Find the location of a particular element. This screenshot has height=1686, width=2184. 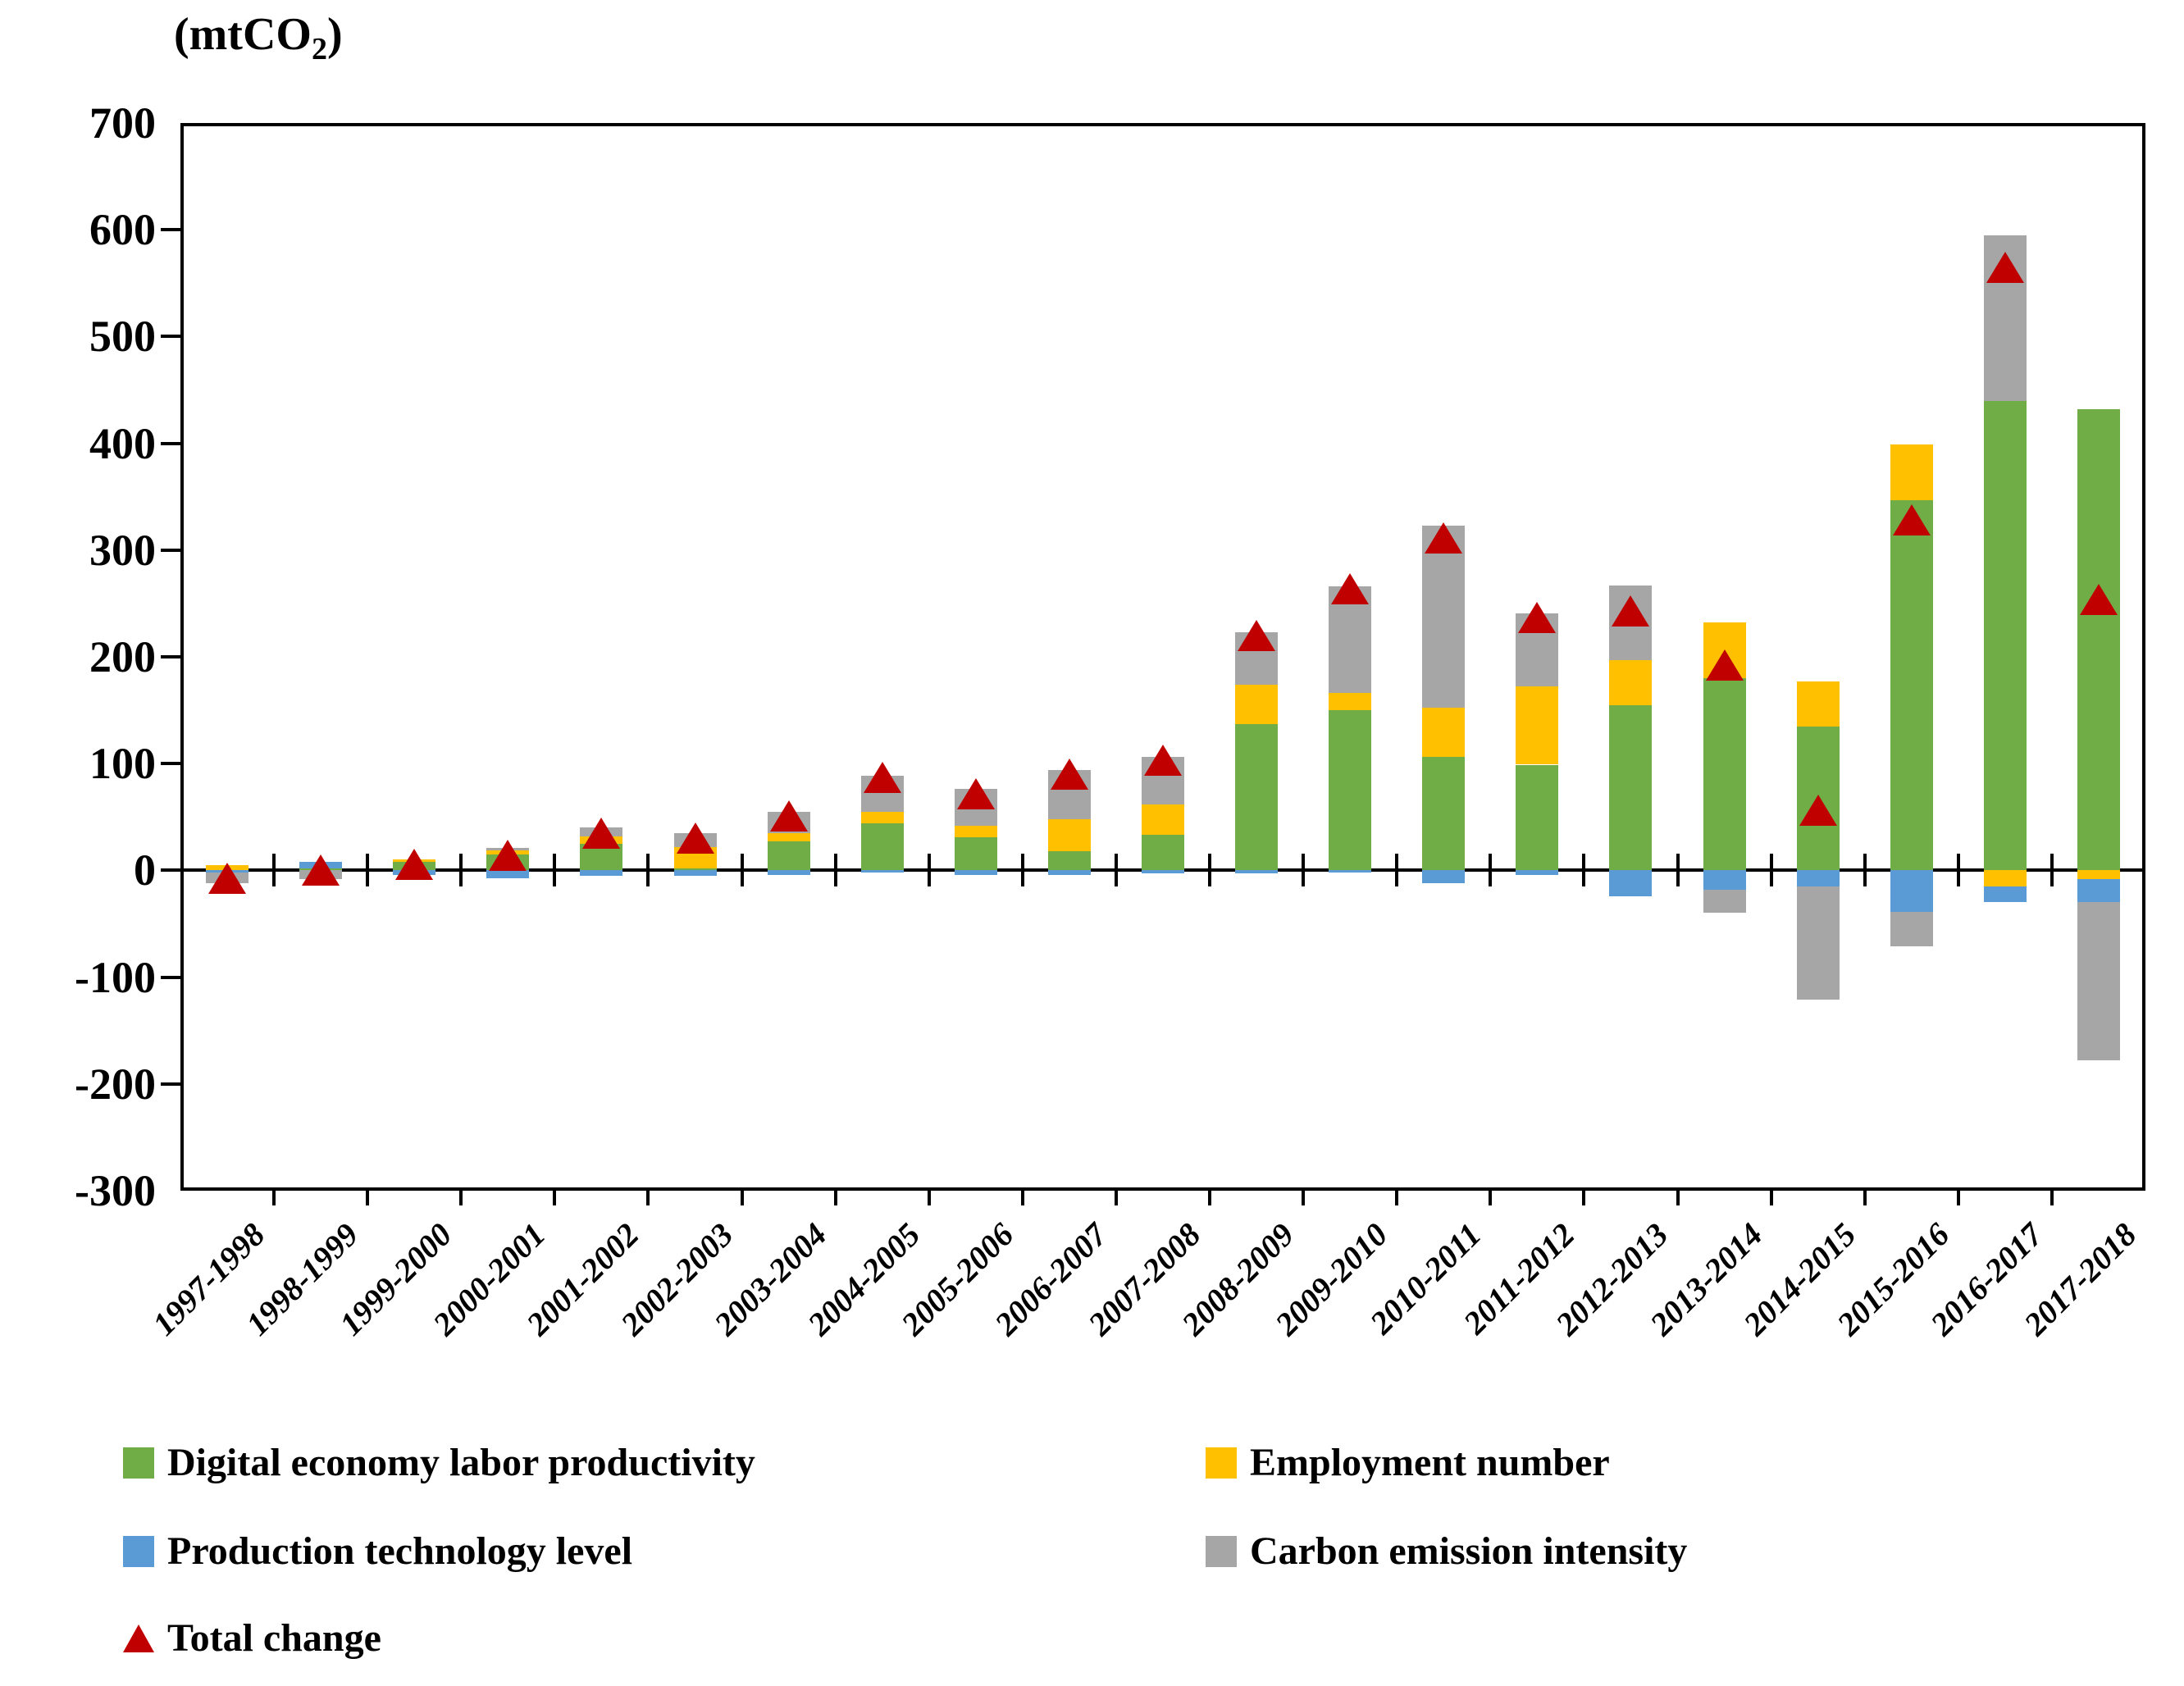

legend-item-total-change: Total change is located at coordinates (252, 1638).